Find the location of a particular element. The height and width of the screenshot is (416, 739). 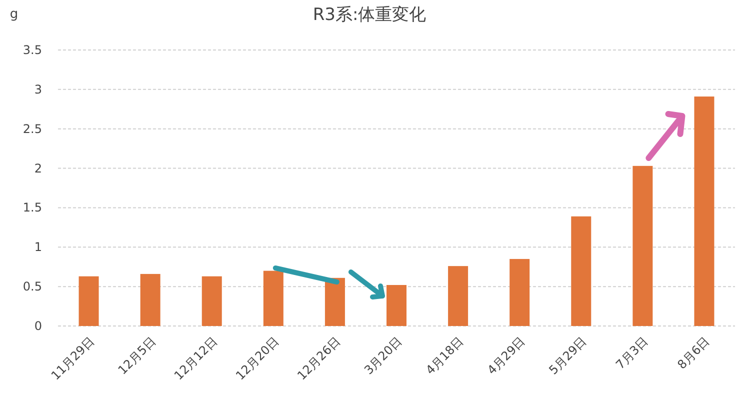

x-tick-label: 4月18日 is located at coordinates (444, 356).